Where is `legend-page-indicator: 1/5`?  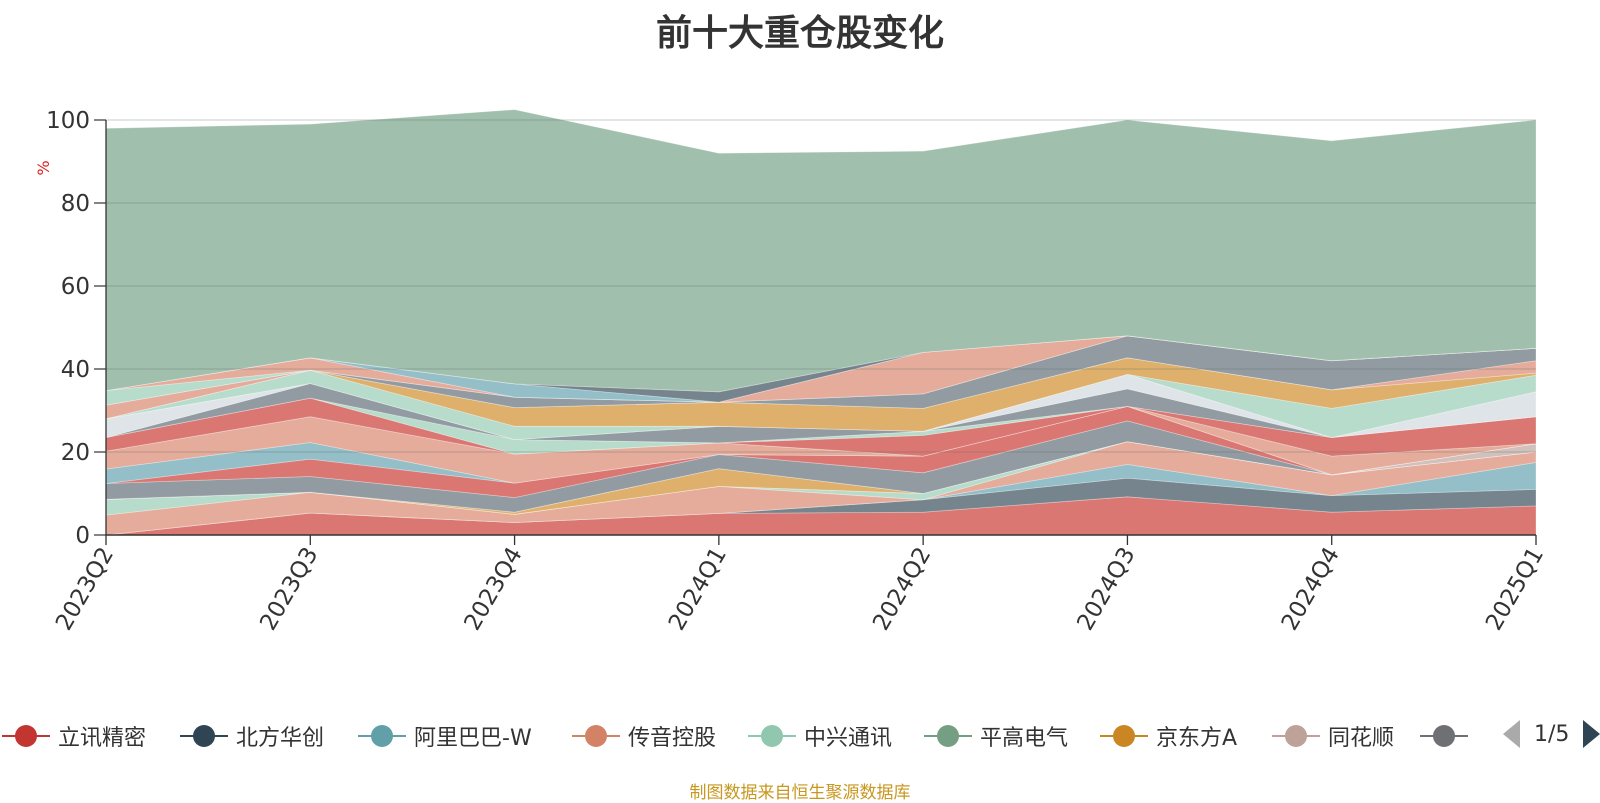 legend-page-indicator: 1/5 is located at coordinates (1552, 734).